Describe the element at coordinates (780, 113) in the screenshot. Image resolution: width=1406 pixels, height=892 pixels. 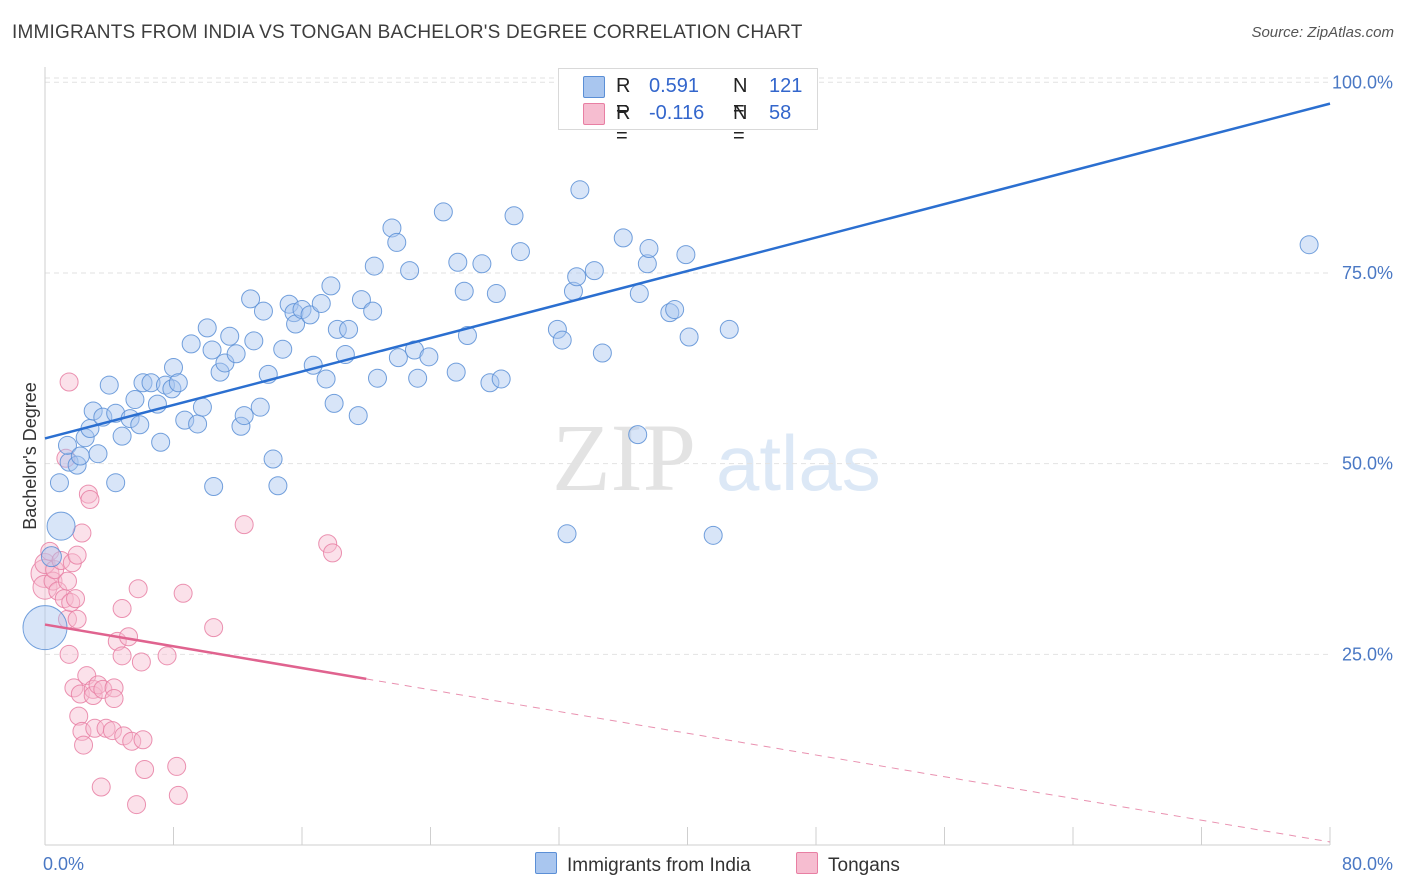
I see `tongan-n-value: 58` at that location.